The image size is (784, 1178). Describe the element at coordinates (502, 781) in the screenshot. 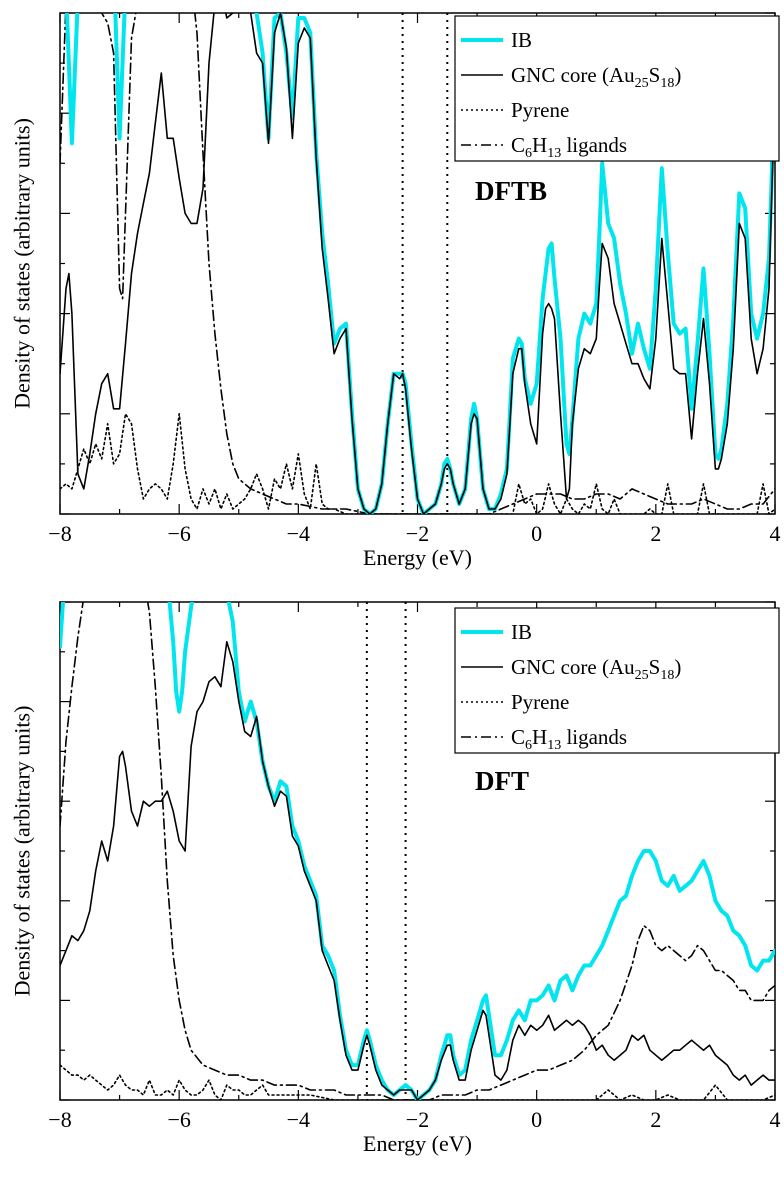

I see `panel-method-label: DFT` at that location.